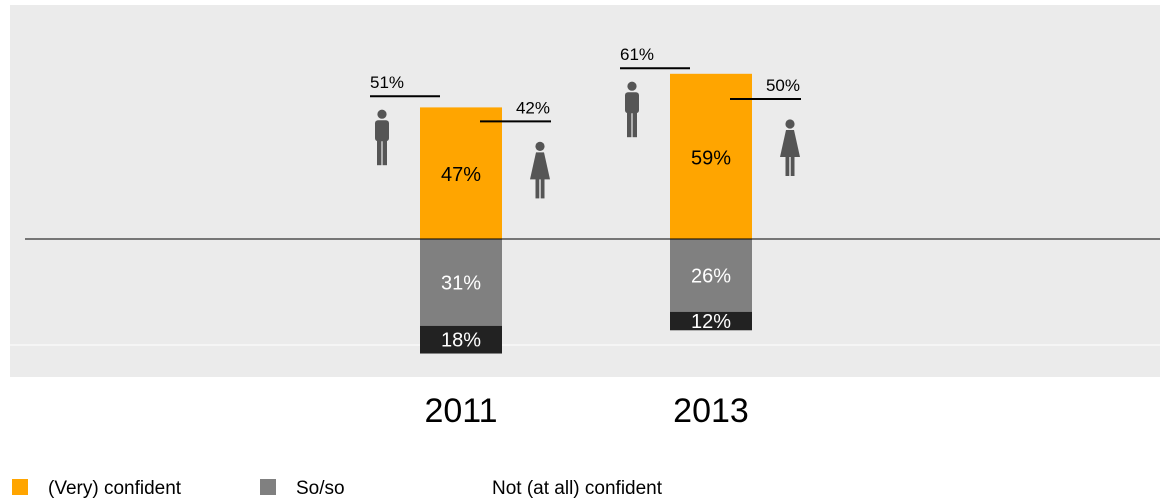 The height and width of the screenshot is (501, 1160). What do you see at coordinates (387, 82) in the screenshot?
I see `male-value-label-2011: 51%` at bounding box center [387, 82].